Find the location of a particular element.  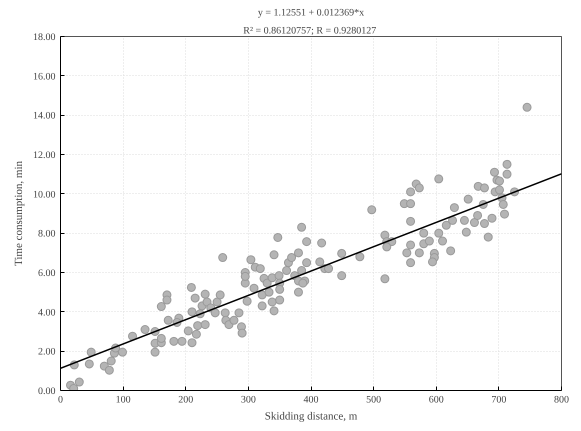

y-tick-label: 18.00 is located at coordinates (44, 37).